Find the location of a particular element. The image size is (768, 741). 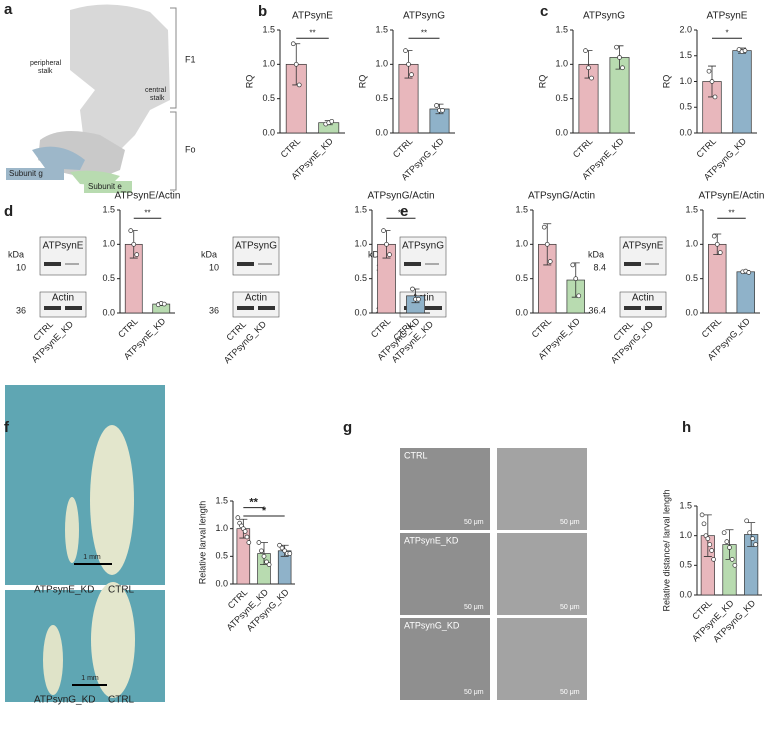

larva-photos is located at coordinates (85, 543).